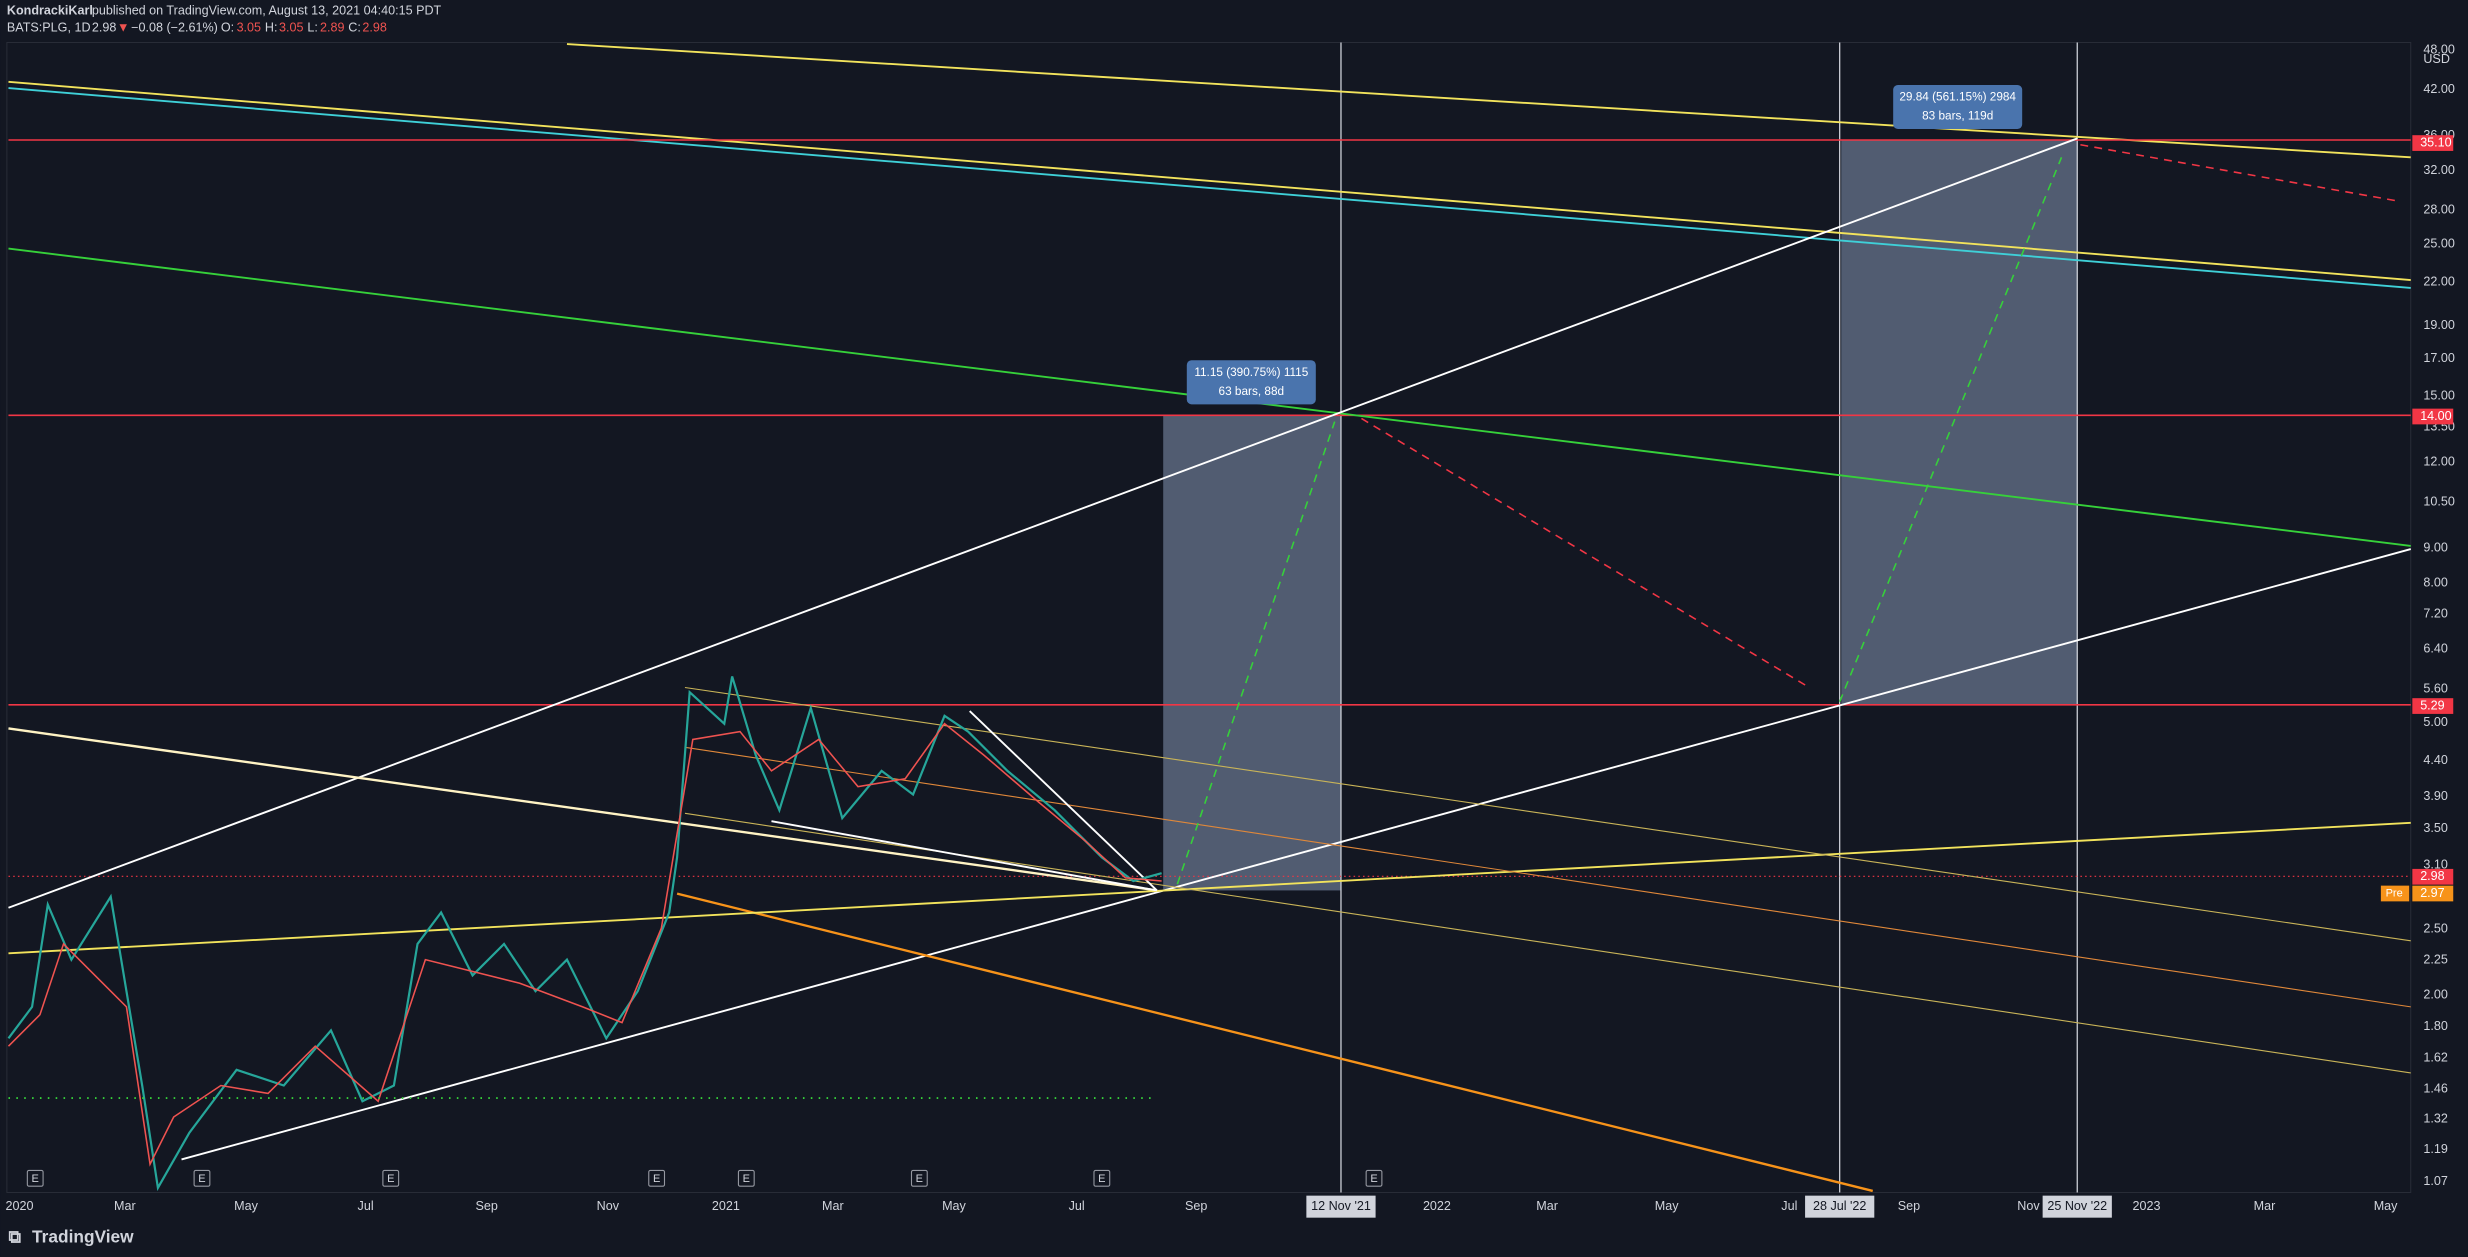  What do you see at coordinates (2438, 358) in the screenshot?
I see `price-label: 17.00` at bounding box center [2438, 358].